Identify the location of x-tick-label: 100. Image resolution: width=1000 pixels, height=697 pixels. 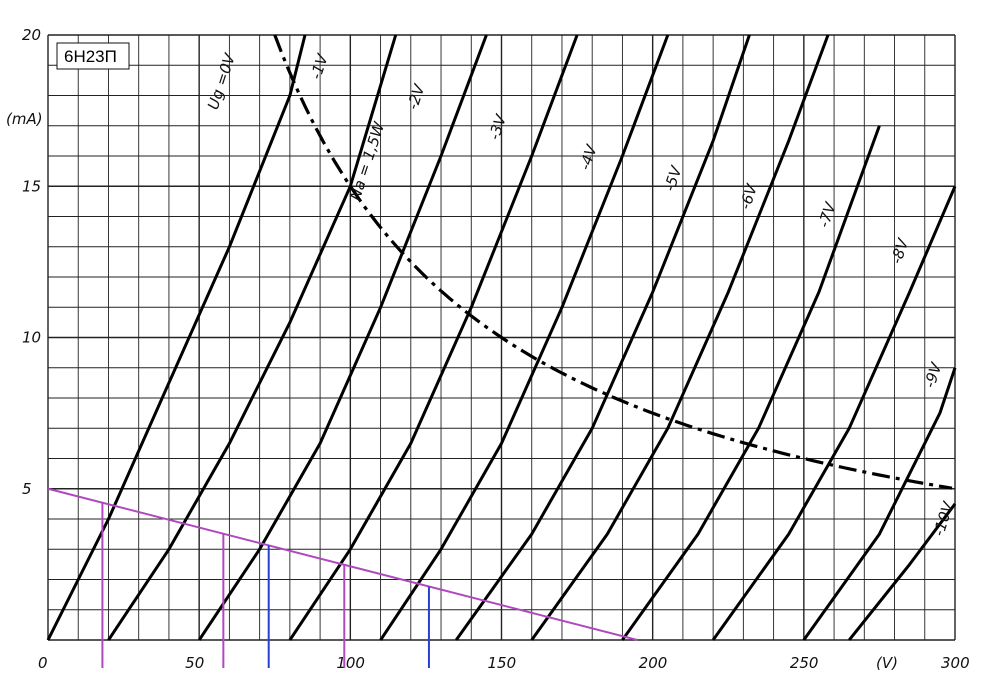
(350, 663).